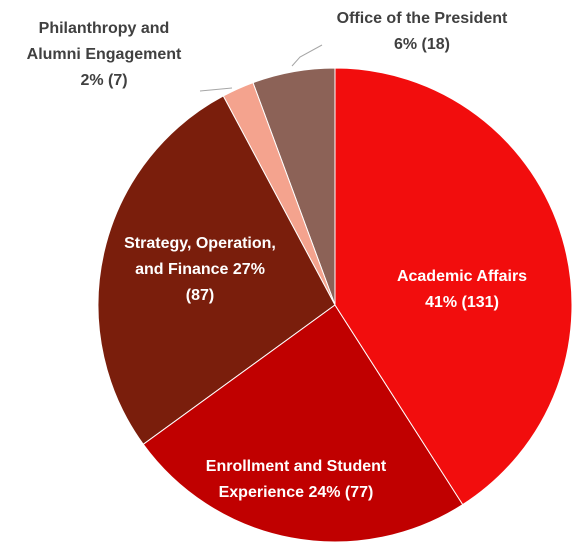 Image resolution: width=572 pixels, height=550 pixels. I want to click on value-label: 27% (87), so click(225, 282).